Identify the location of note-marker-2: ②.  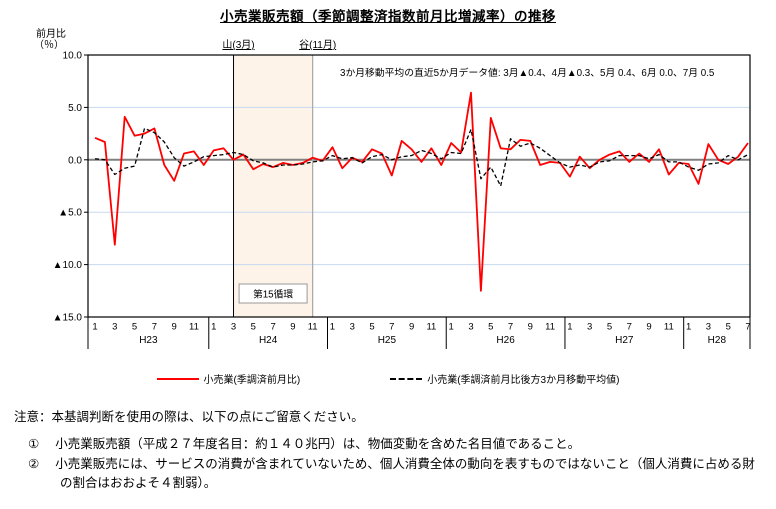
(34, 463).